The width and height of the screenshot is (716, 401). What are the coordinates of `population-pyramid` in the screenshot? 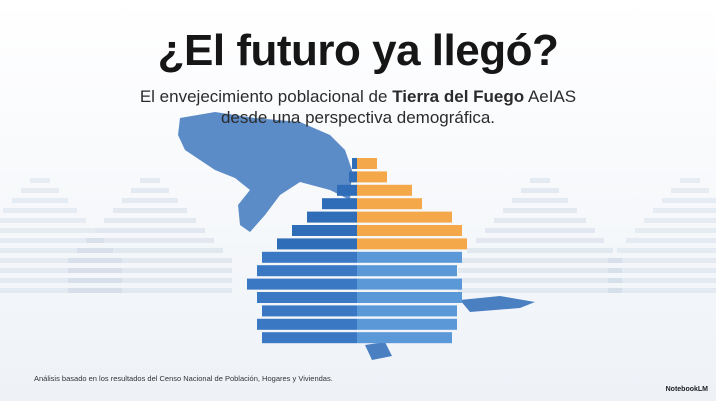 It's located at (357, 251).